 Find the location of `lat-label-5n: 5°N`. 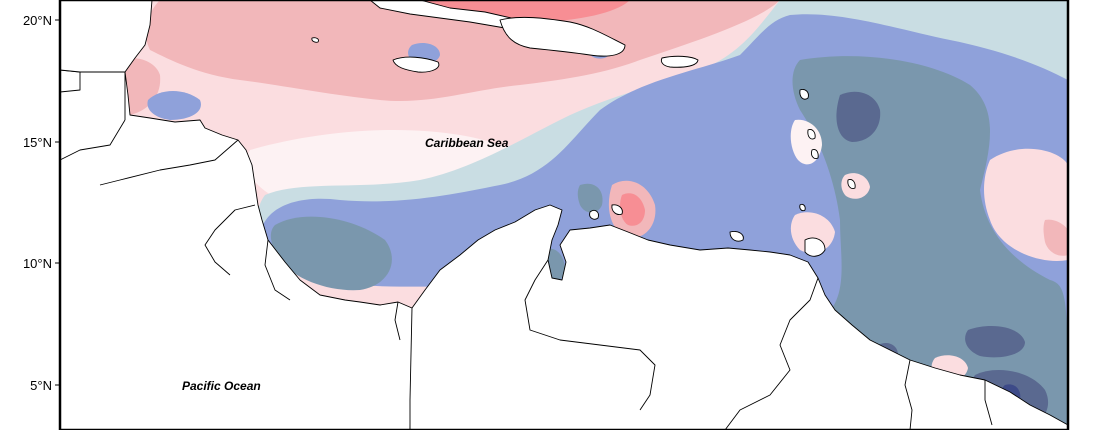

lat-label-5n: 5°N is located at coordinates (41, 385).